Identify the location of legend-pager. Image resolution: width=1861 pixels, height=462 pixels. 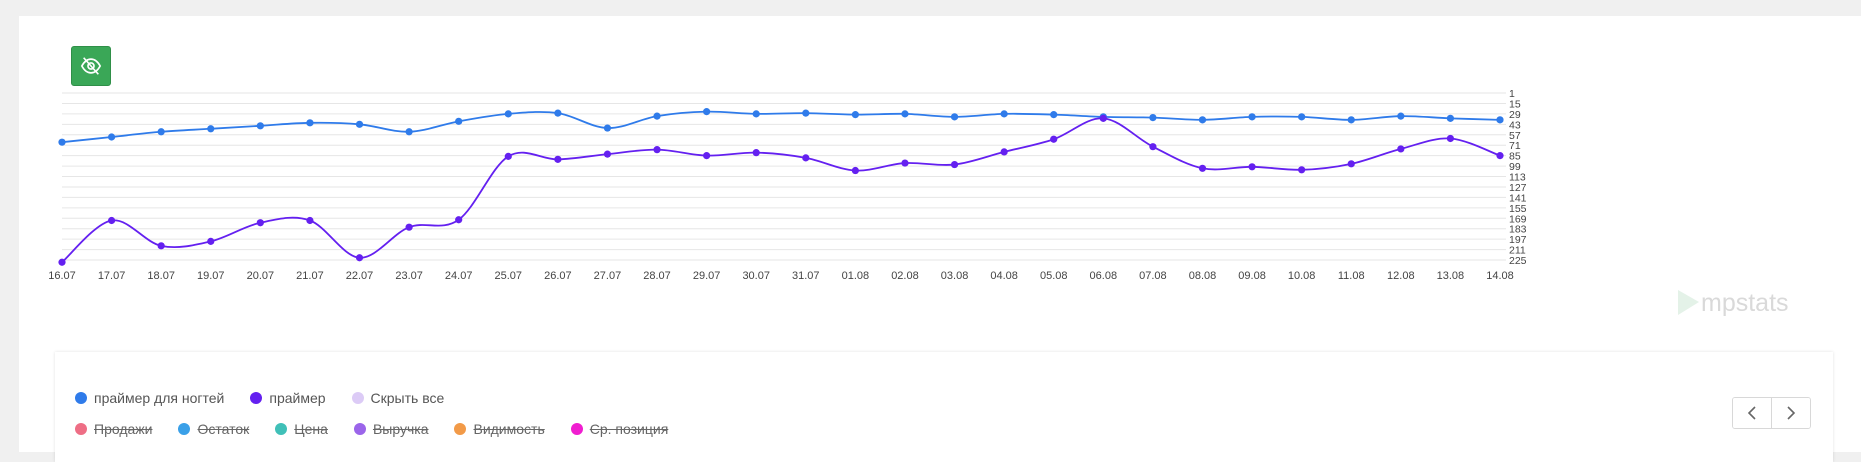
(1771, 413).